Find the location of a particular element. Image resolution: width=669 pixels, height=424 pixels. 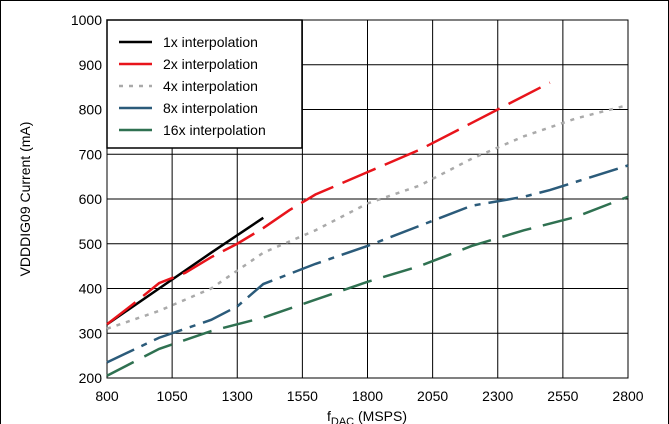

x-tick-label: 2300 is located at coordinates (497, 396).